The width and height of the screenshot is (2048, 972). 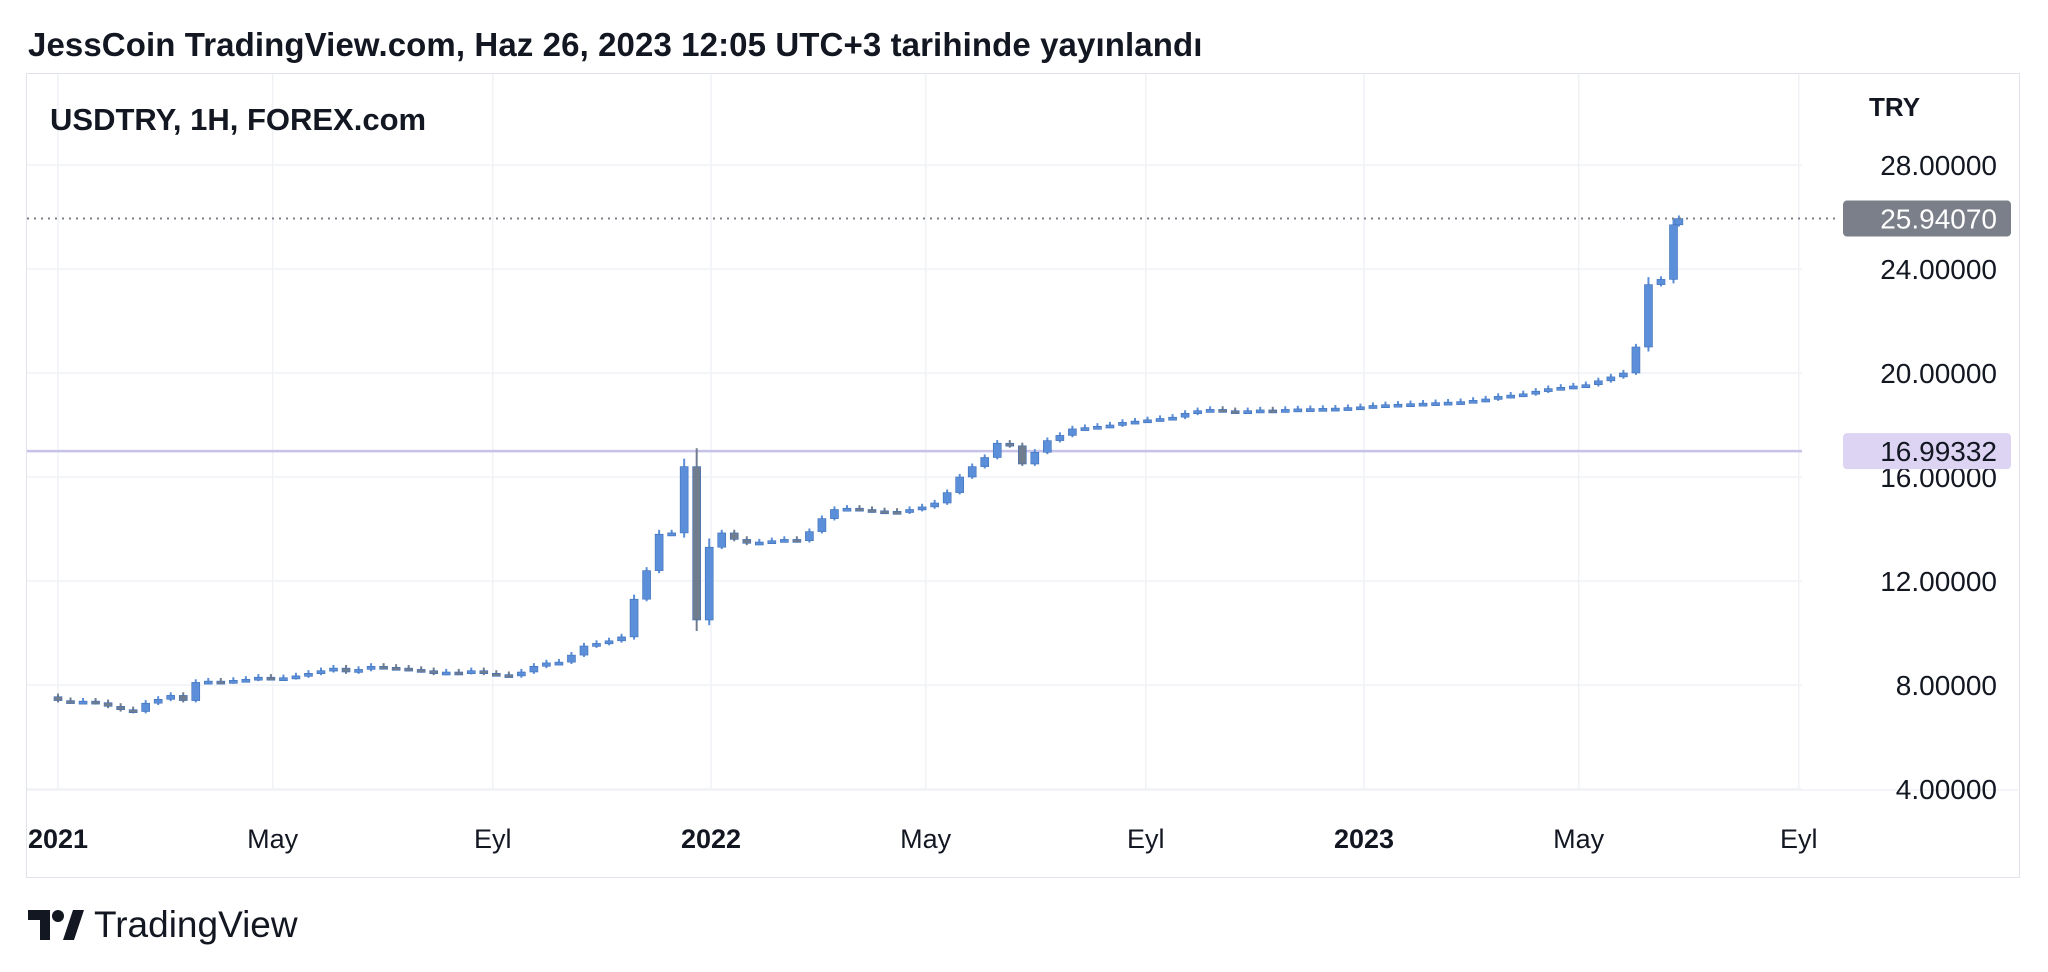 What do you see at coordinates (1938, 165) in the screenshot?
I see `price-tick-label: 28.00000` at bounding box center [1938, 165].